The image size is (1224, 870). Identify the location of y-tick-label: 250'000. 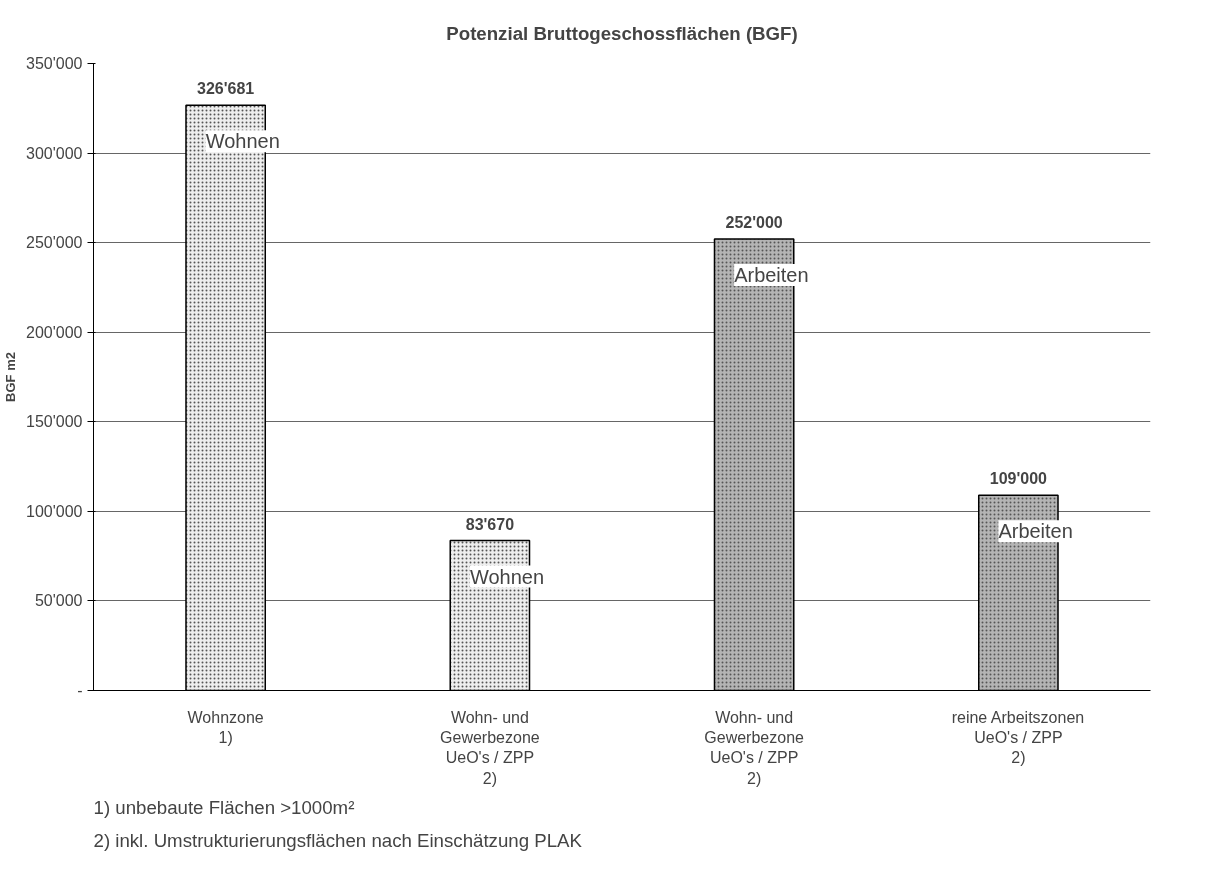
(54, 243).